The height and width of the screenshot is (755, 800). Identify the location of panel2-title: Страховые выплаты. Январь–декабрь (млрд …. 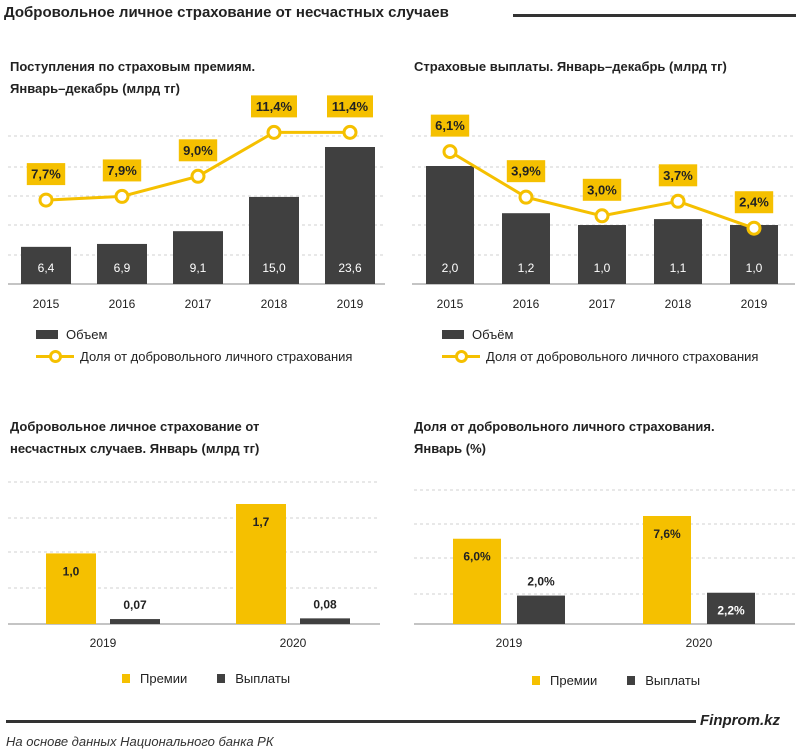
(570, 66).